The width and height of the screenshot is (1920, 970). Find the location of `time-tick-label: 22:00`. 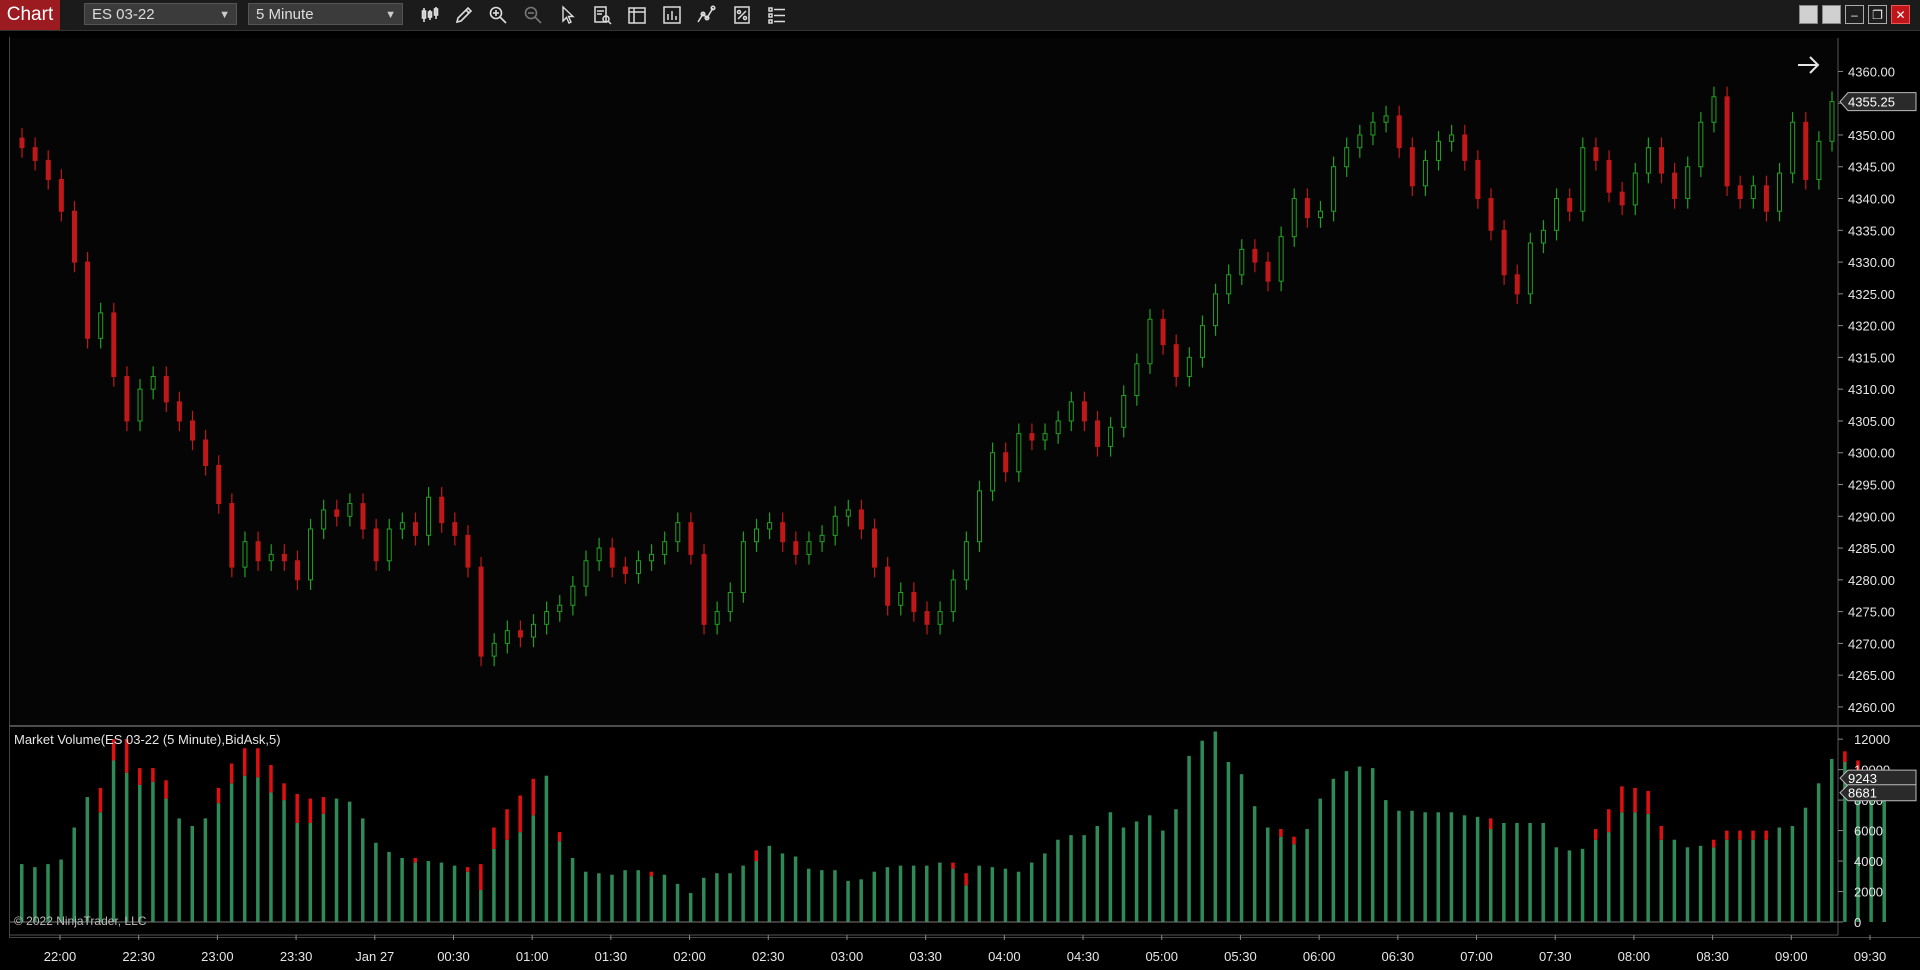

time-tick-label: 22:00 is located at coordinates (60, 956).